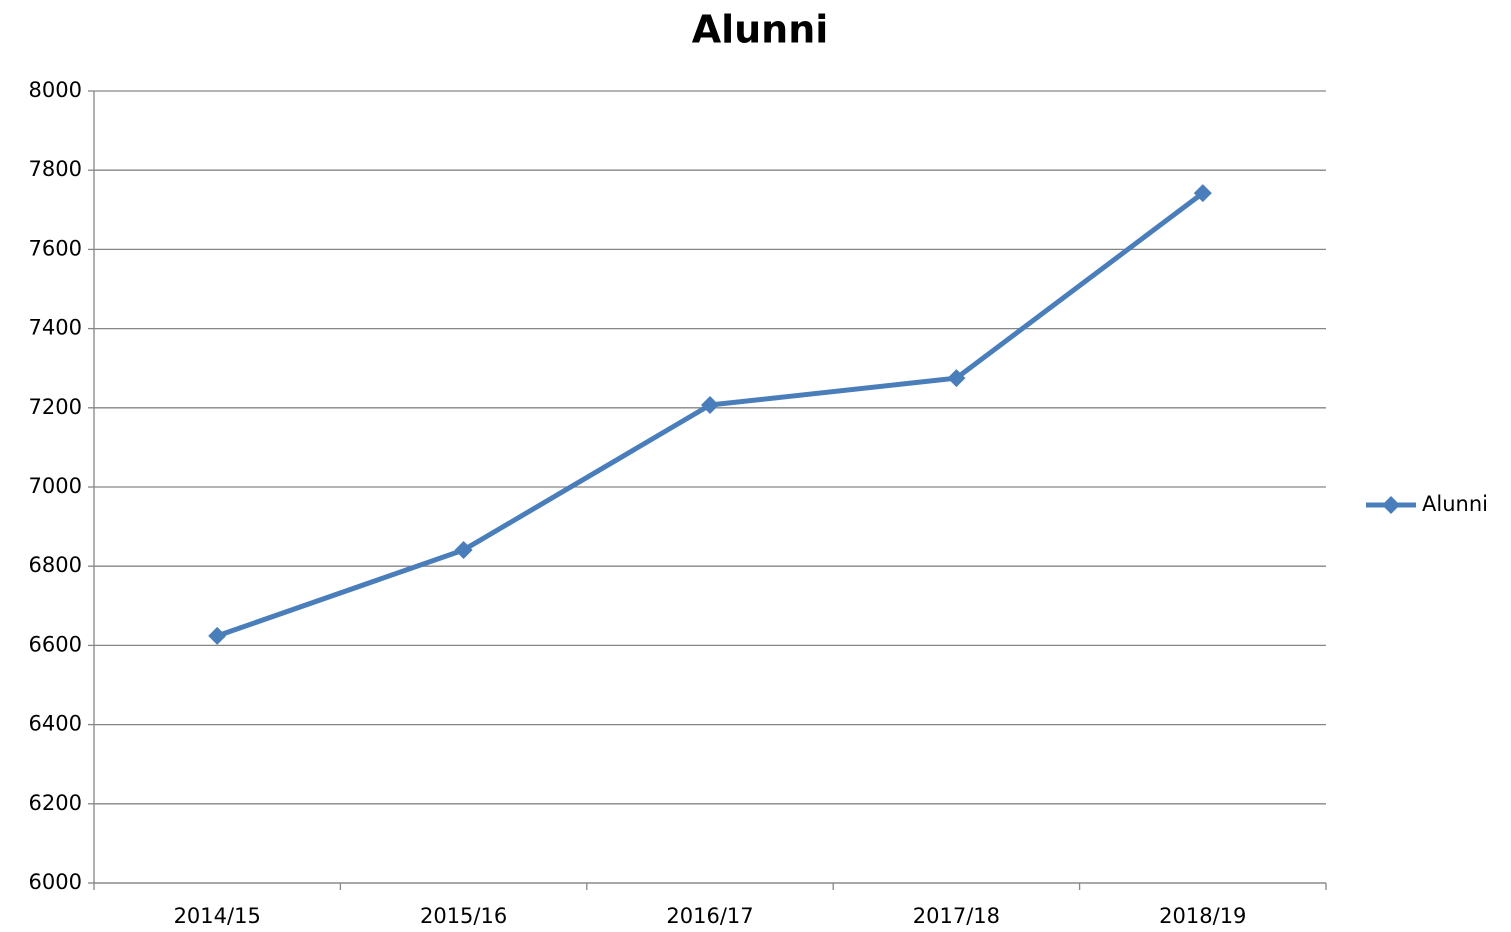  What do you see at coordinates (217, 916) in the screenshot?
I see `x-tick-label: 2014/15` at bounding box center [217, 916].